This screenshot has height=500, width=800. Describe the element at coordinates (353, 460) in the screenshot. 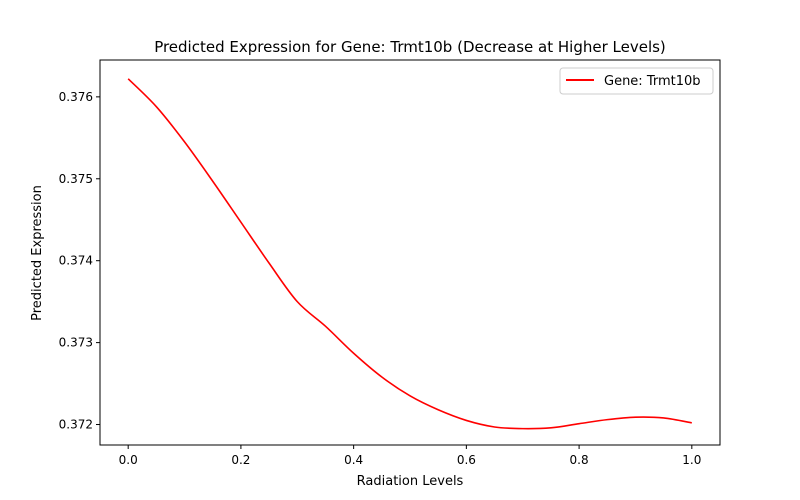

I see `x-tick-label: 0.4` at that location.